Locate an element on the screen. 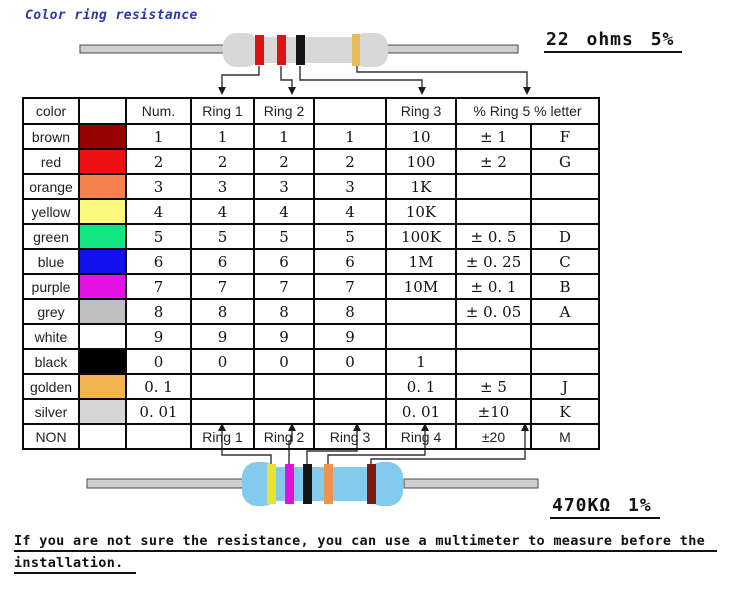 The image size is (750, 600). value-cell: Ring 1 is located at coordinates (222, 436).